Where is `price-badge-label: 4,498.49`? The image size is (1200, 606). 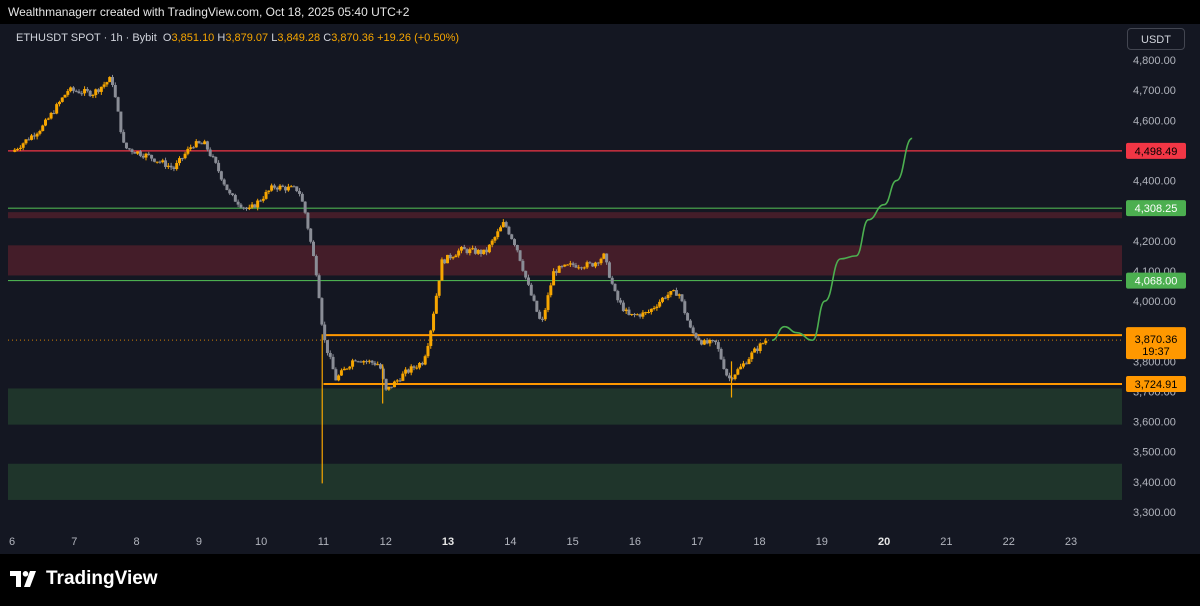
price-badge-label: 4,498.49 is located at coordinates (1156, 152).